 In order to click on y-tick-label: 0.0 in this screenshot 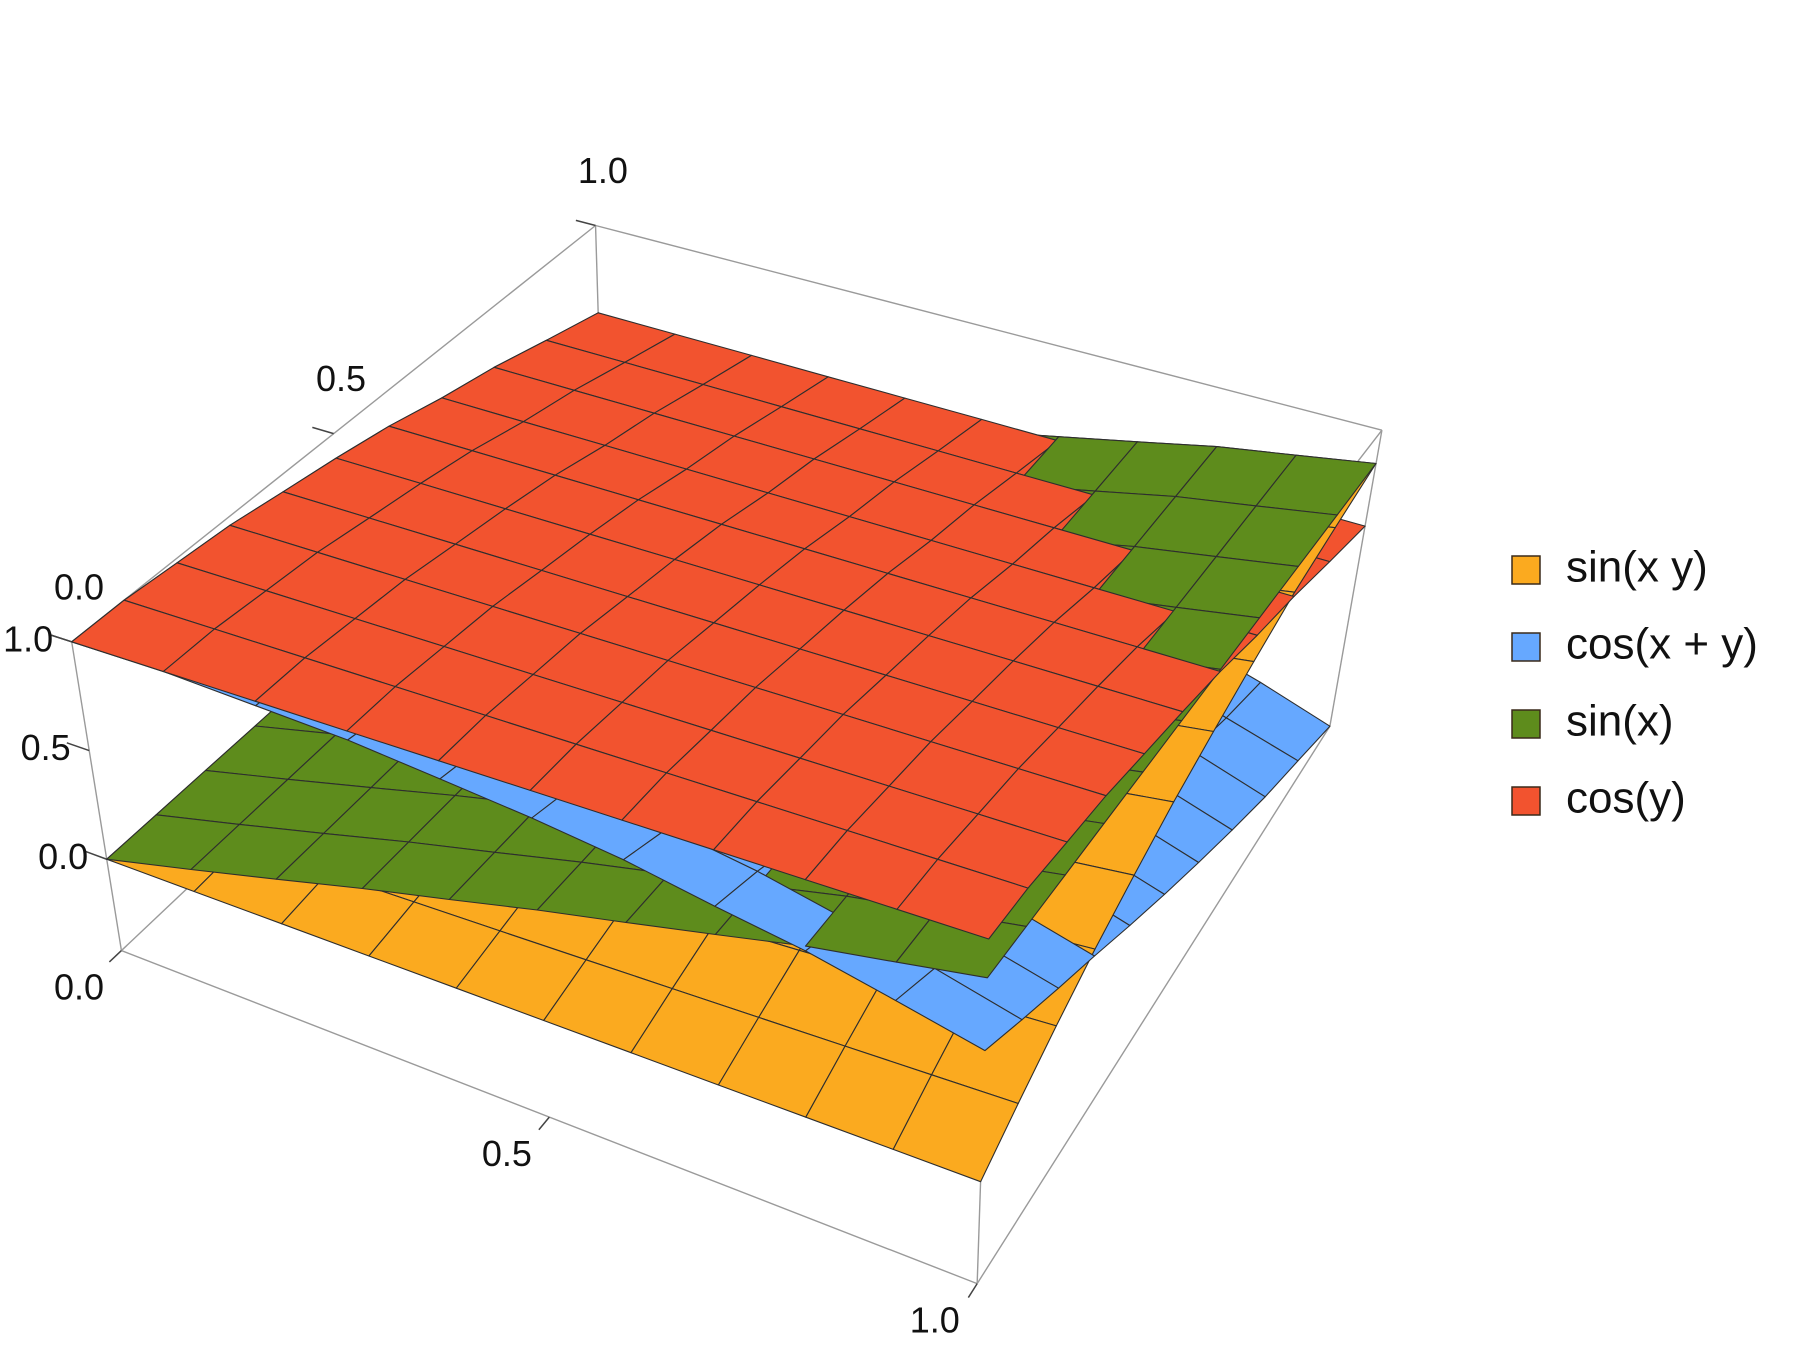, I will do `click(79, 586)`.